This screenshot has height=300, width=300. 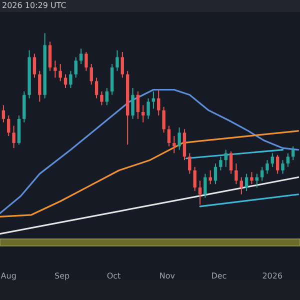 What do you see at coordinates (219, 276) in the screenshot?
I see `x-tick-label: Dec` at bounding box center [219, 276].